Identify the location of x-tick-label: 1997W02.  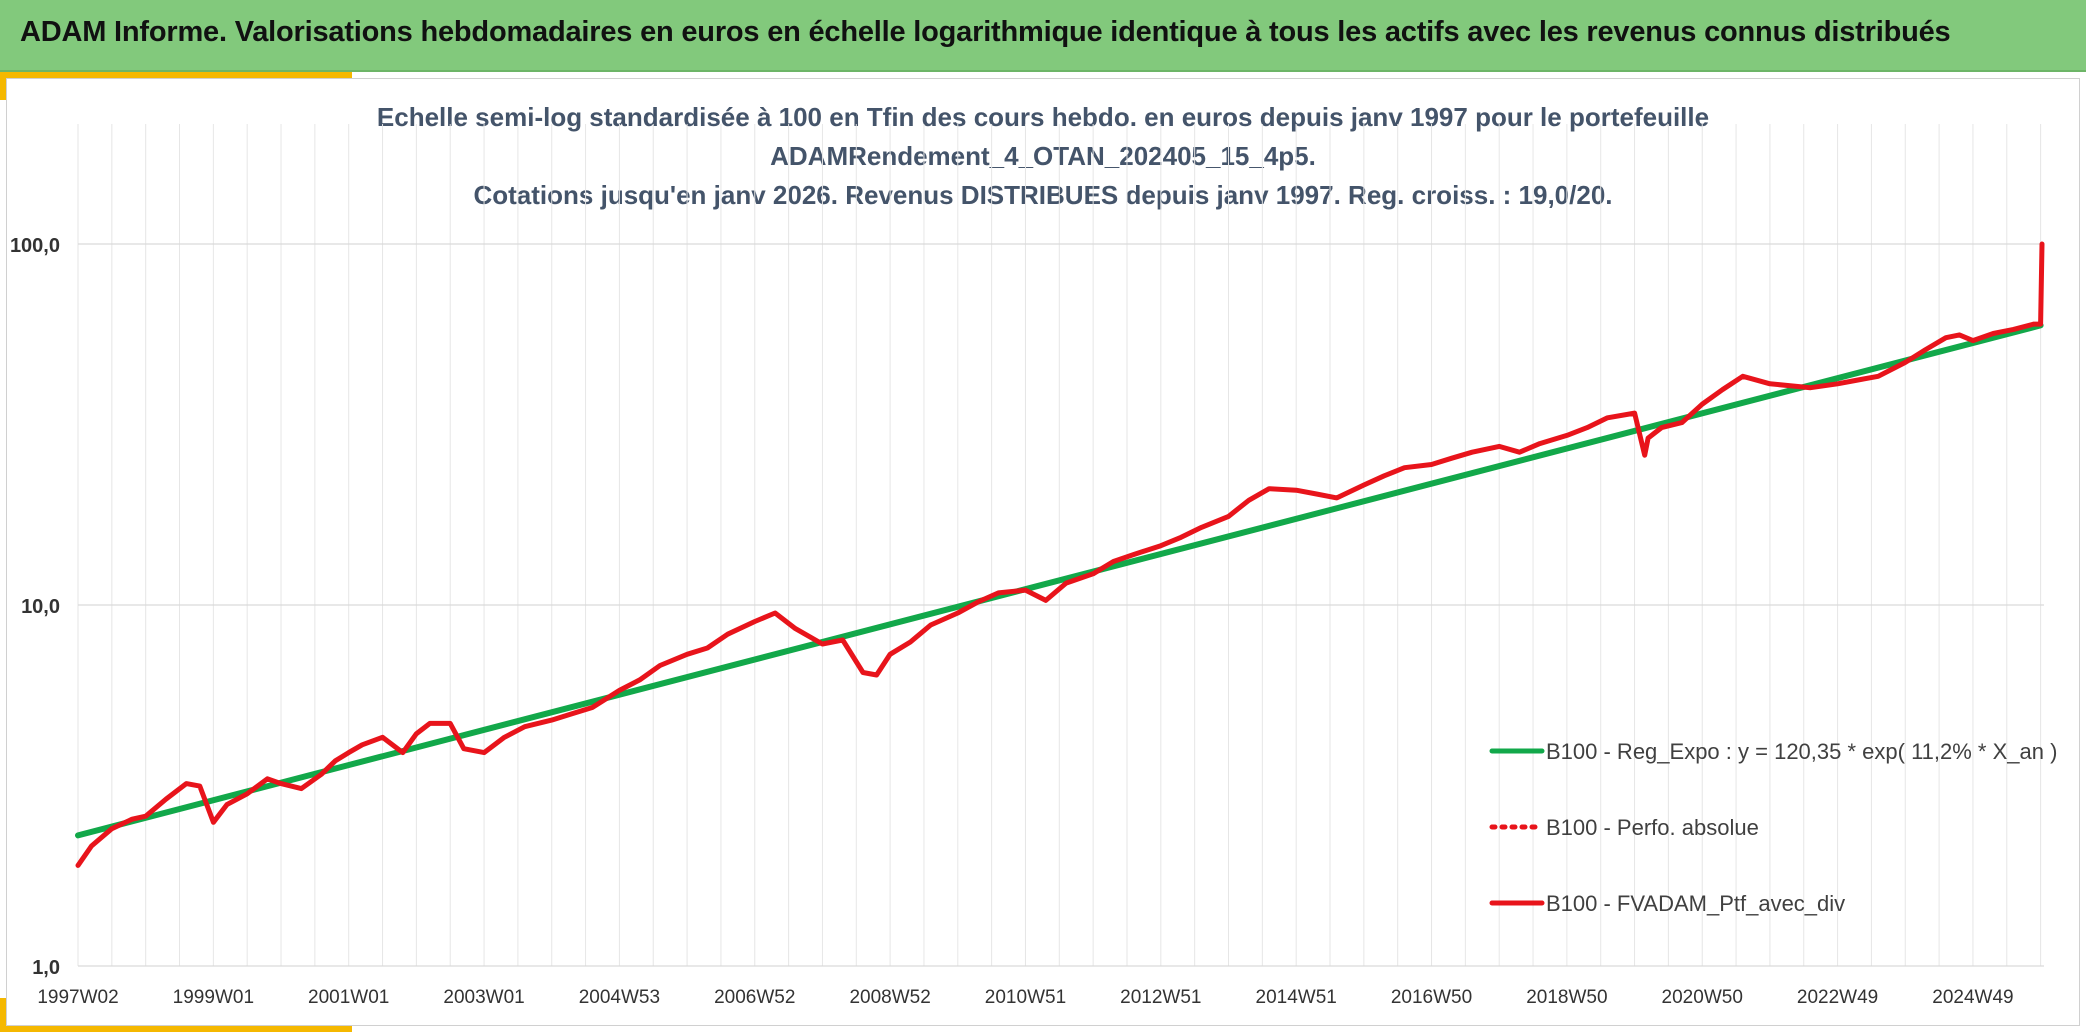
(77, 997).